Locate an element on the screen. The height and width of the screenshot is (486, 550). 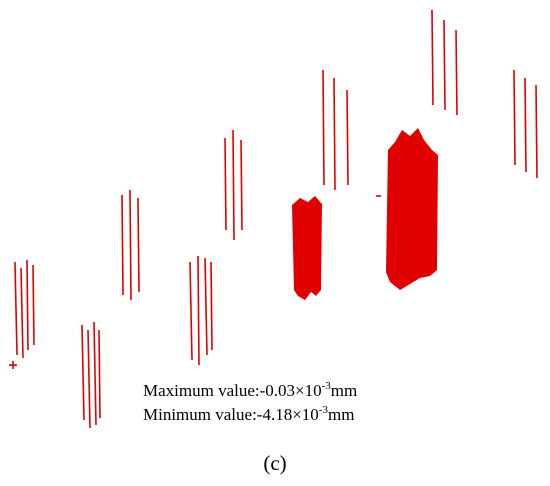
max-prefix: Maximum value:-0.03×10 is located at coordinates (232, 390).